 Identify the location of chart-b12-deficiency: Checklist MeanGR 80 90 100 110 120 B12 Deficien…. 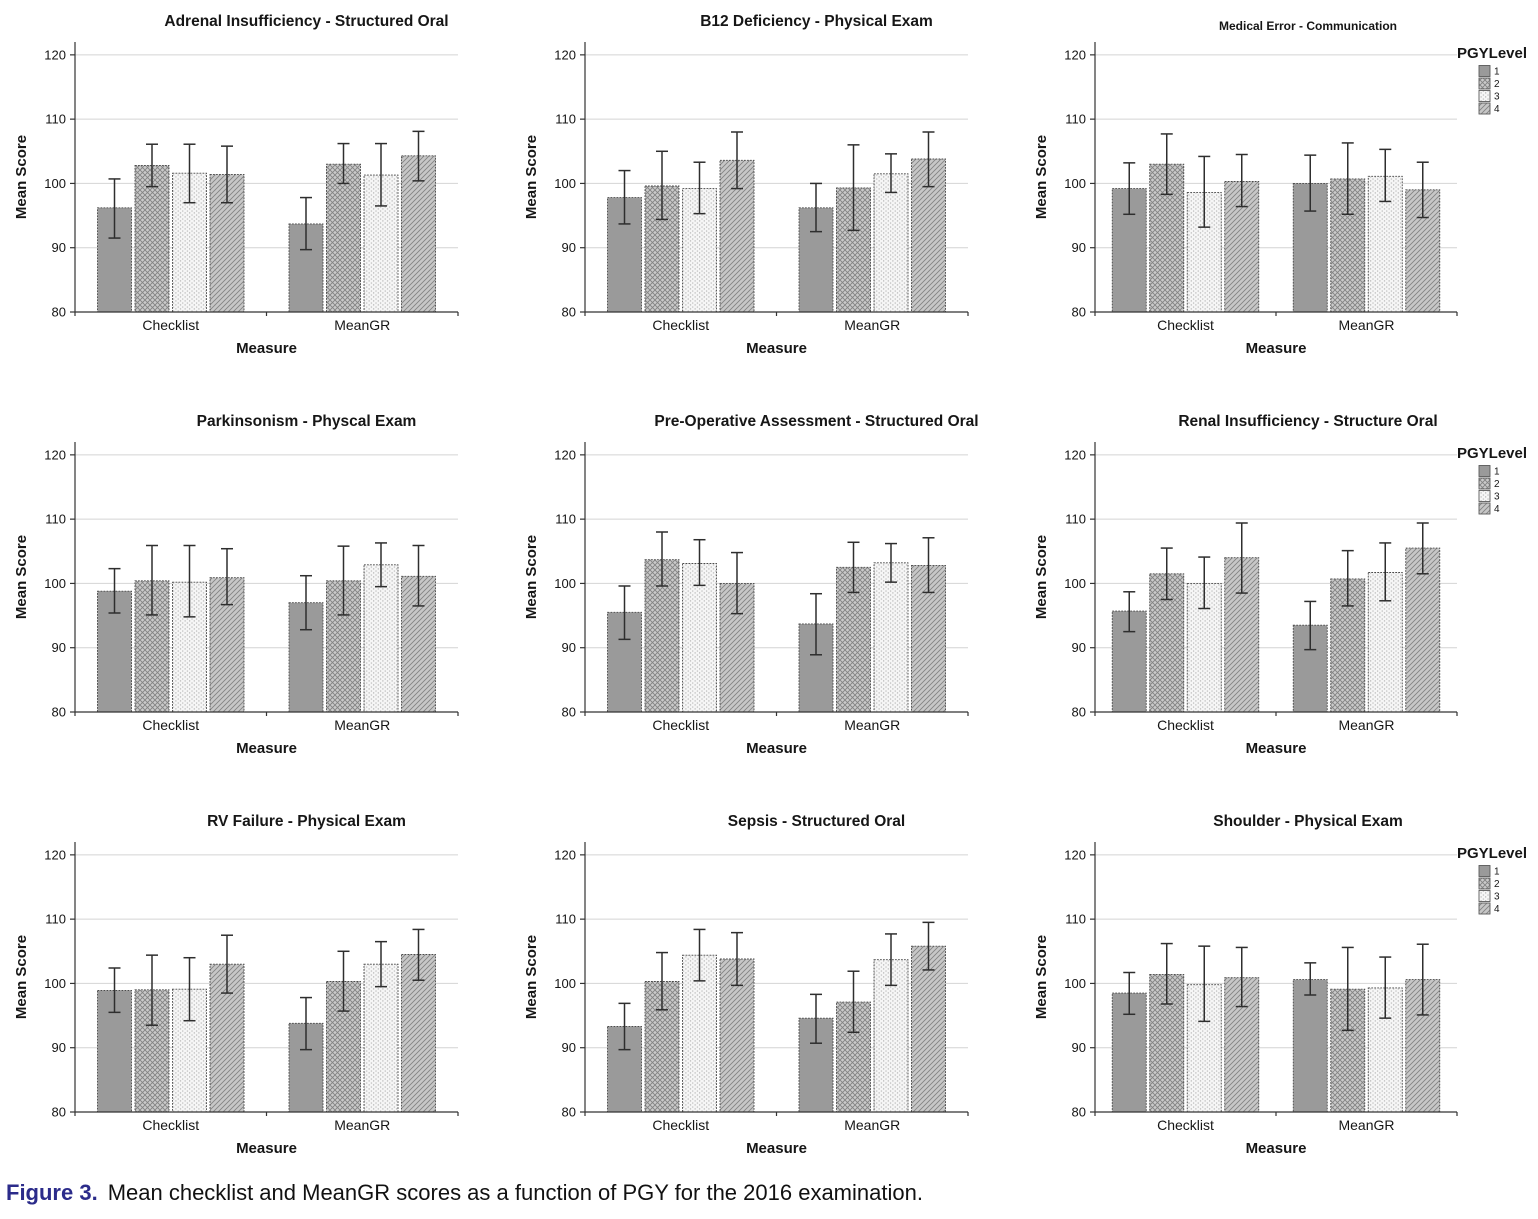
(765, 200).